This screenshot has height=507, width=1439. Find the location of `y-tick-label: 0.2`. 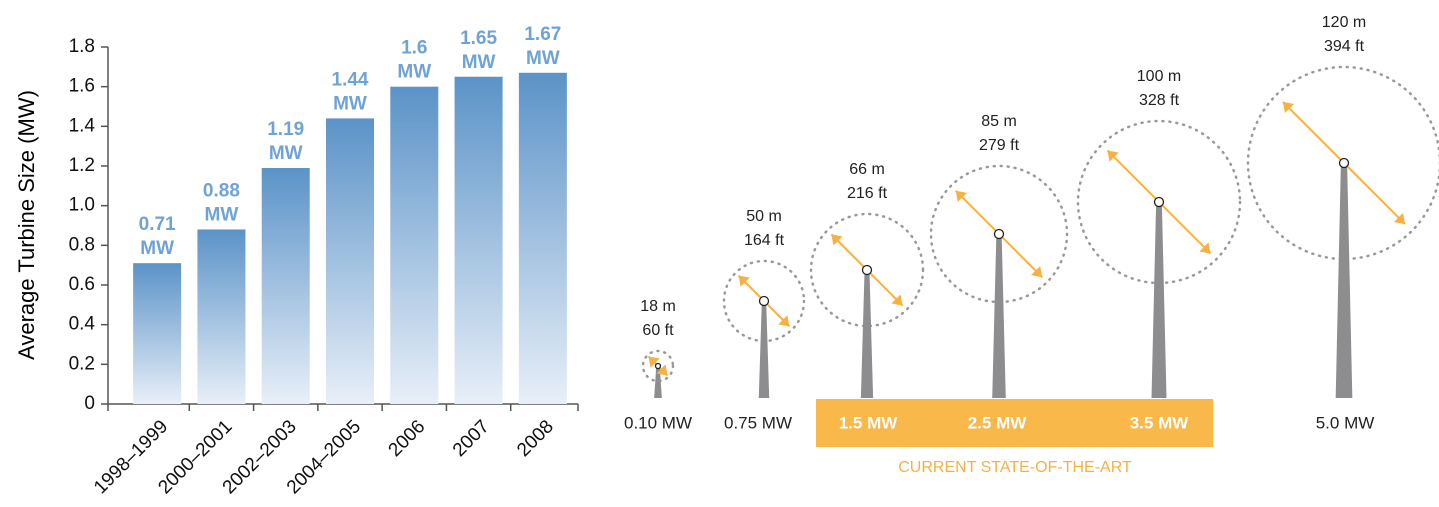

y-tick-label: 0.2 is located at coordinates (82, 363).